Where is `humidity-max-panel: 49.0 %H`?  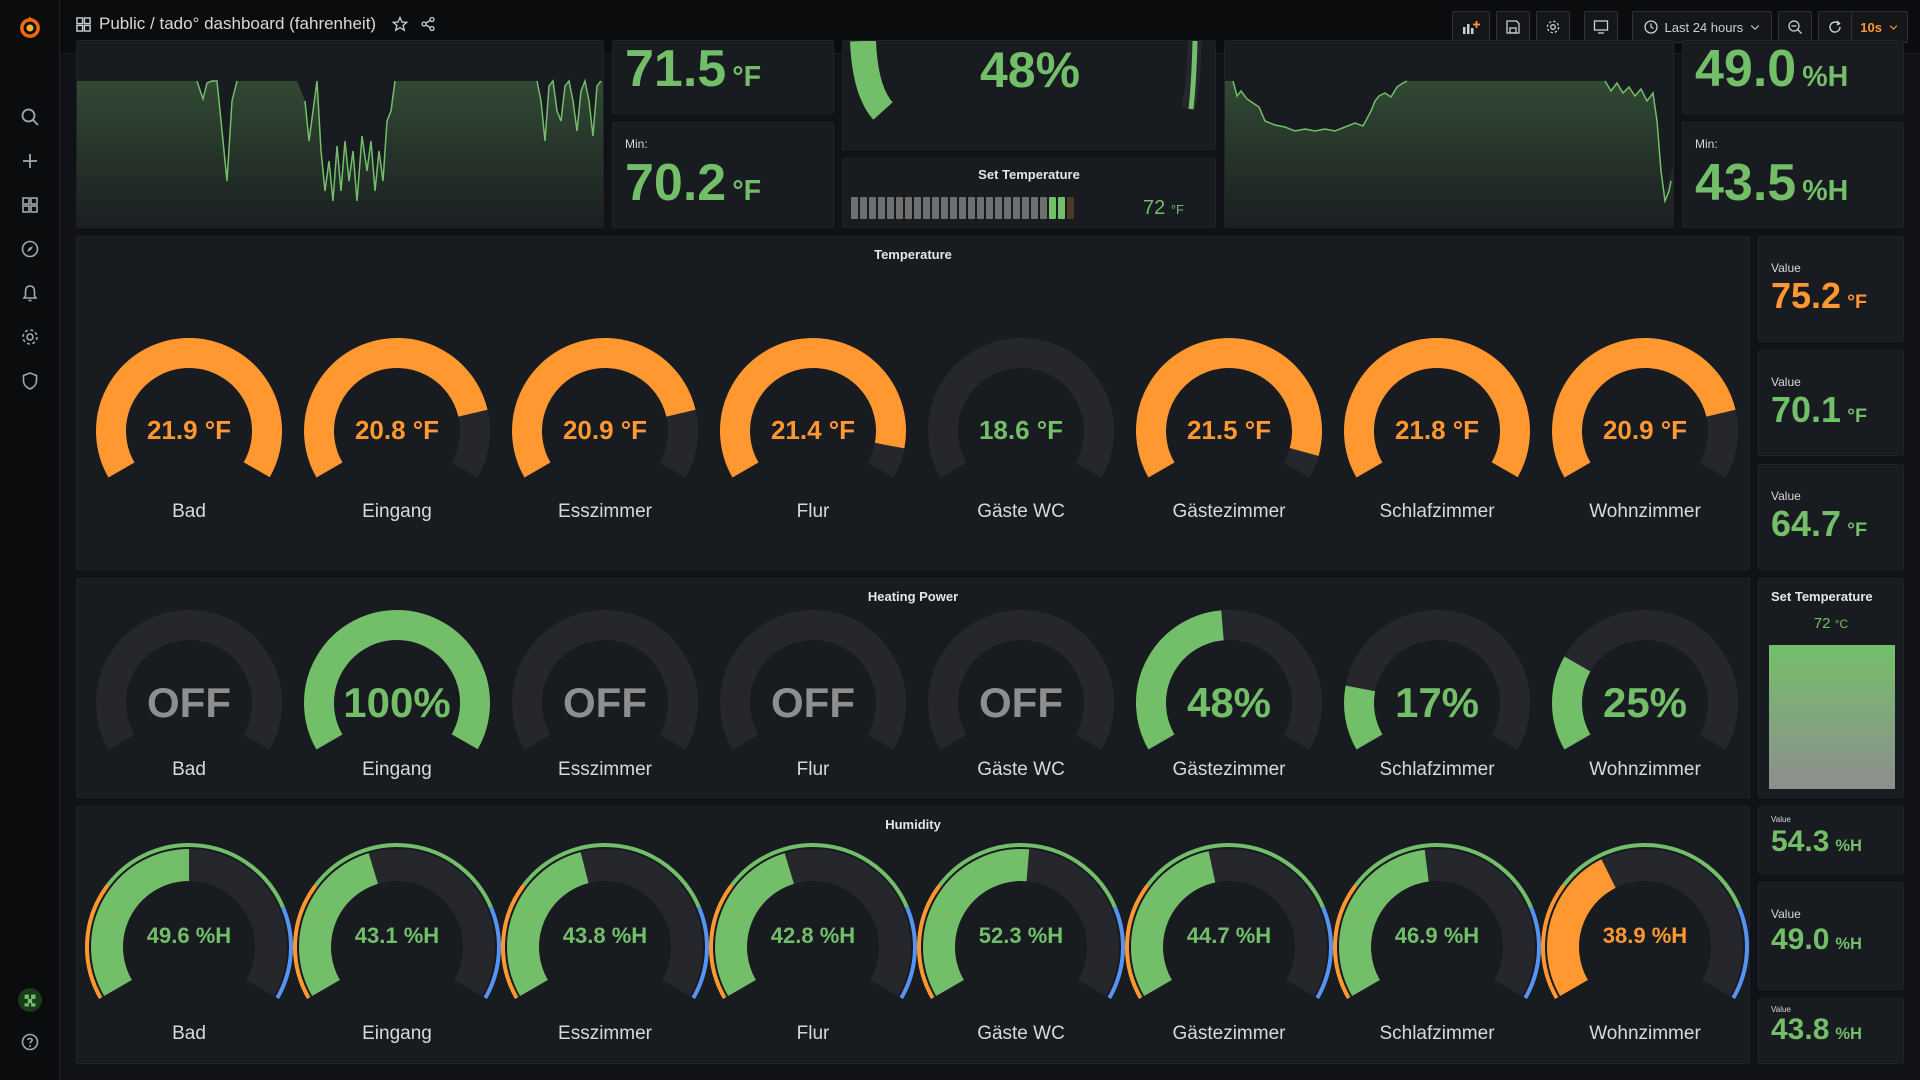 humidity-max-panel: 49.0 %H is located at coordinates (1793, 77).